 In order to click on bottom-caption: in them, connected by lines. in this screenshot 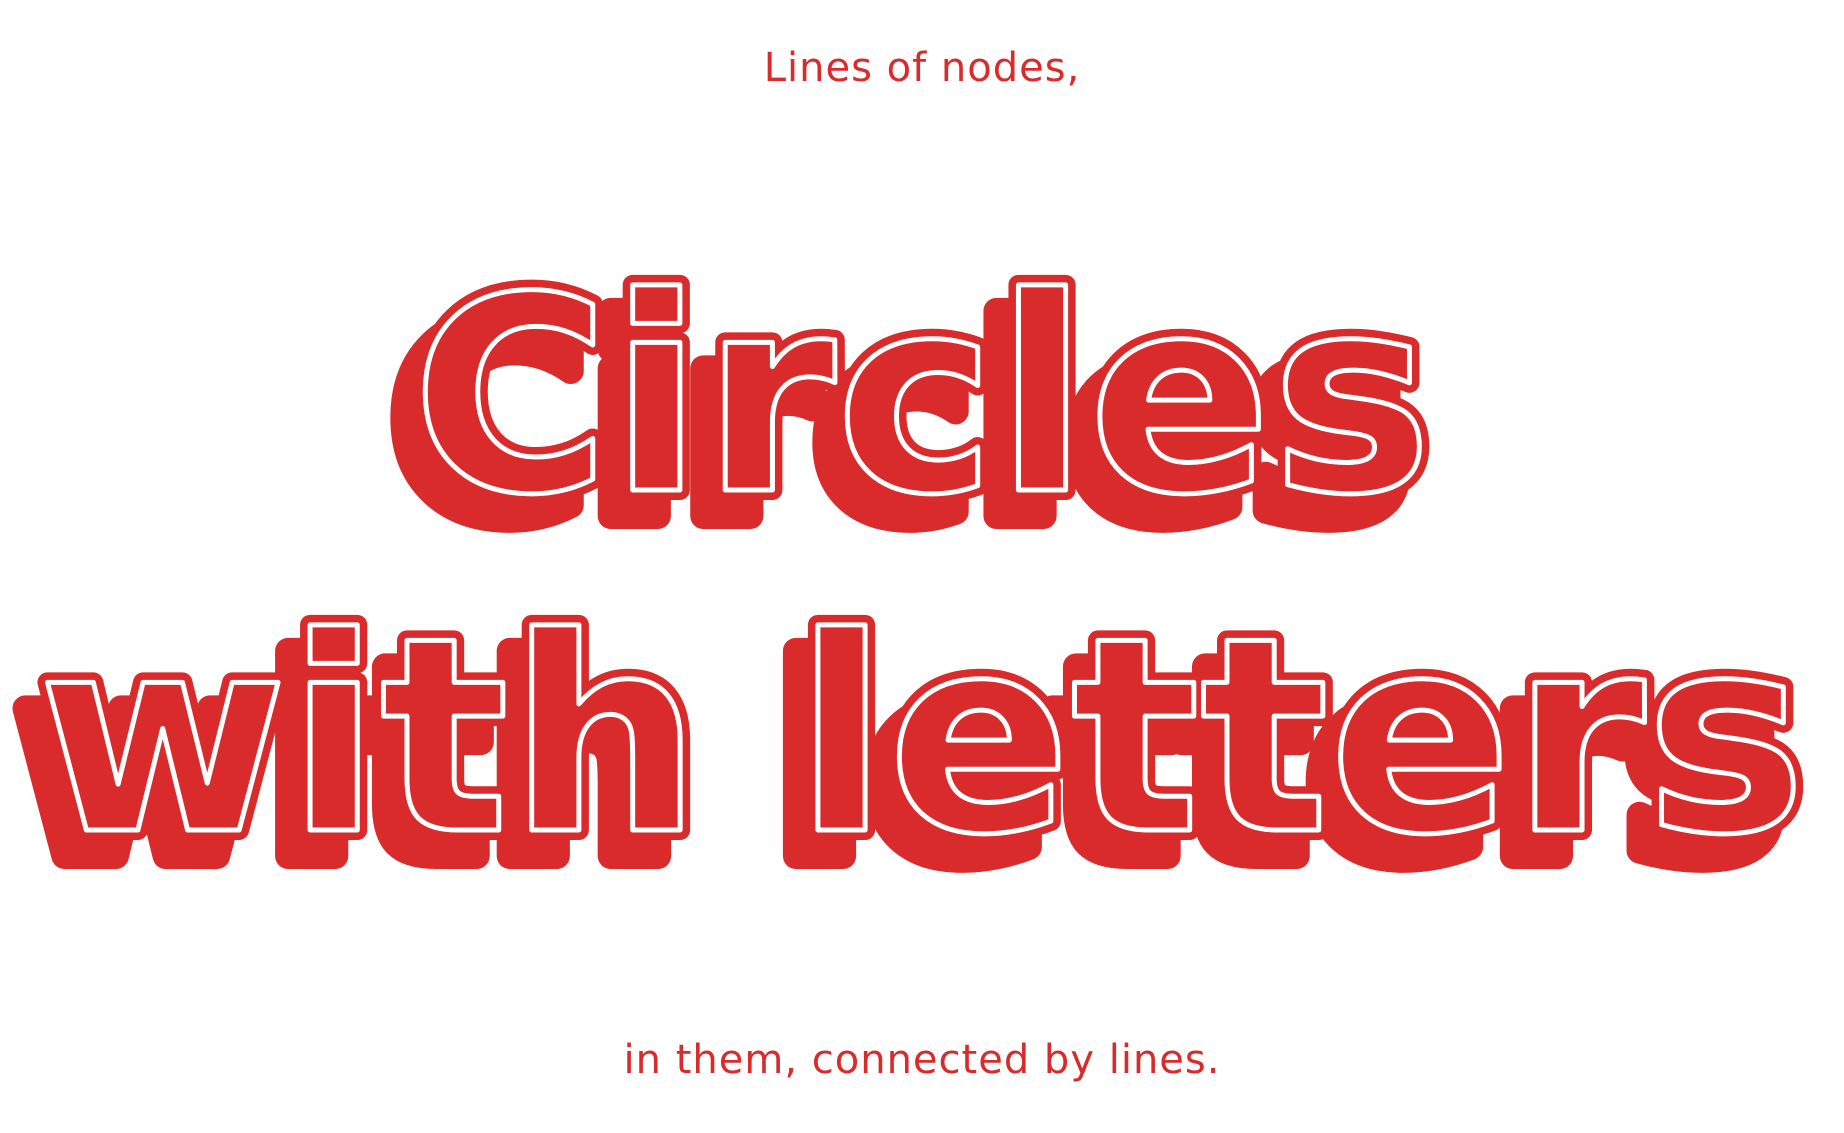, I will do `click(922, 1060)`.